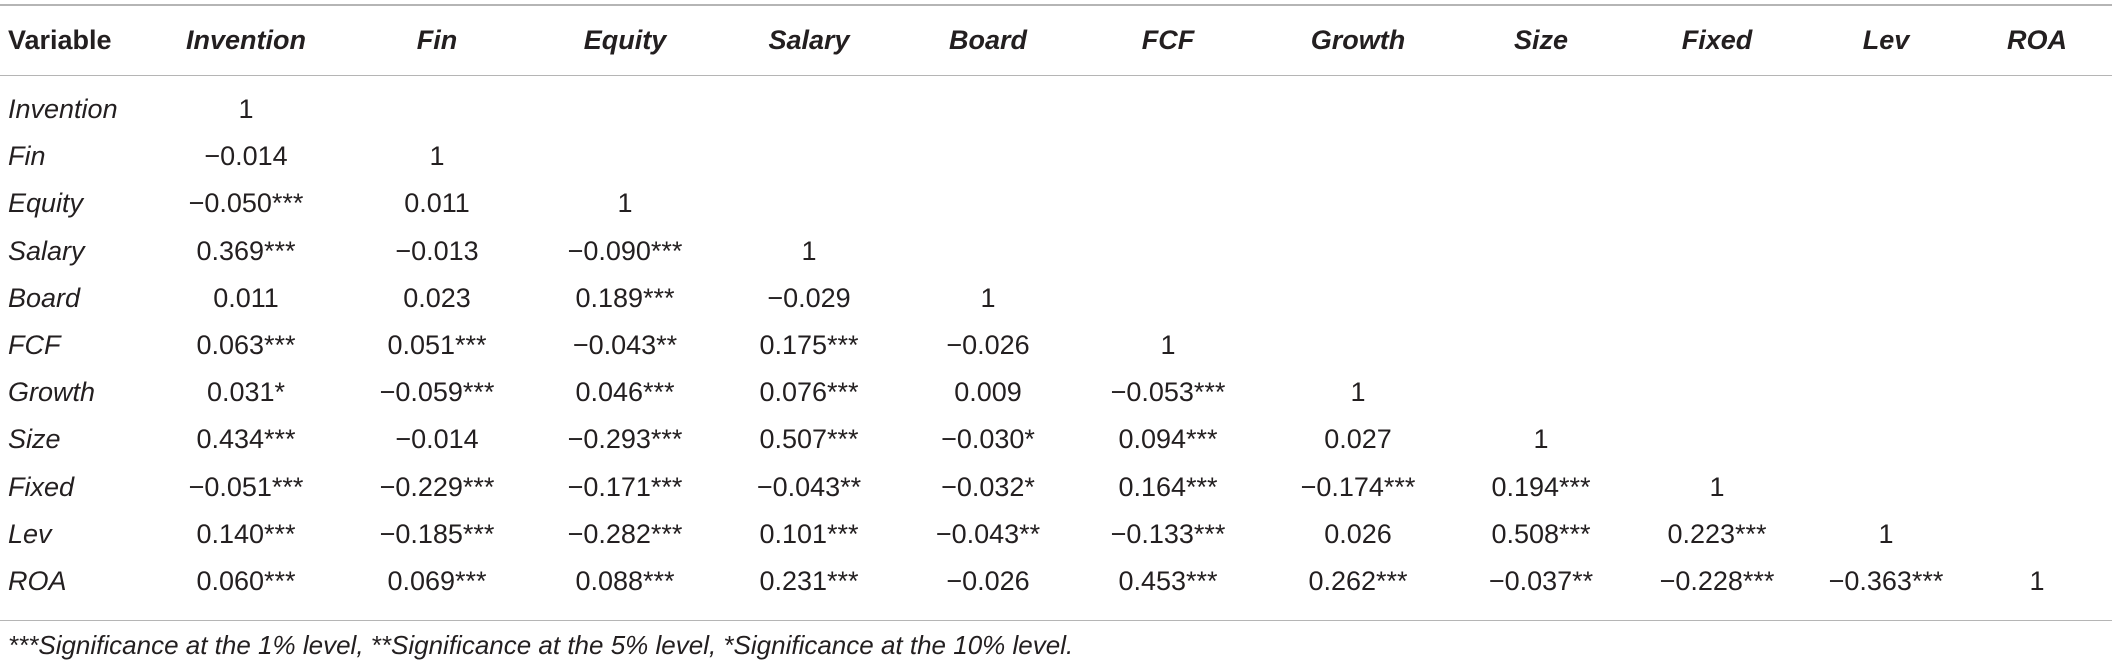 The width and height of the screenshot is (2118, 670). What do you see at coordinates (1541, 40) in the screenshot?
I see `header-cell: Size` at bounding box center [1541, 40].